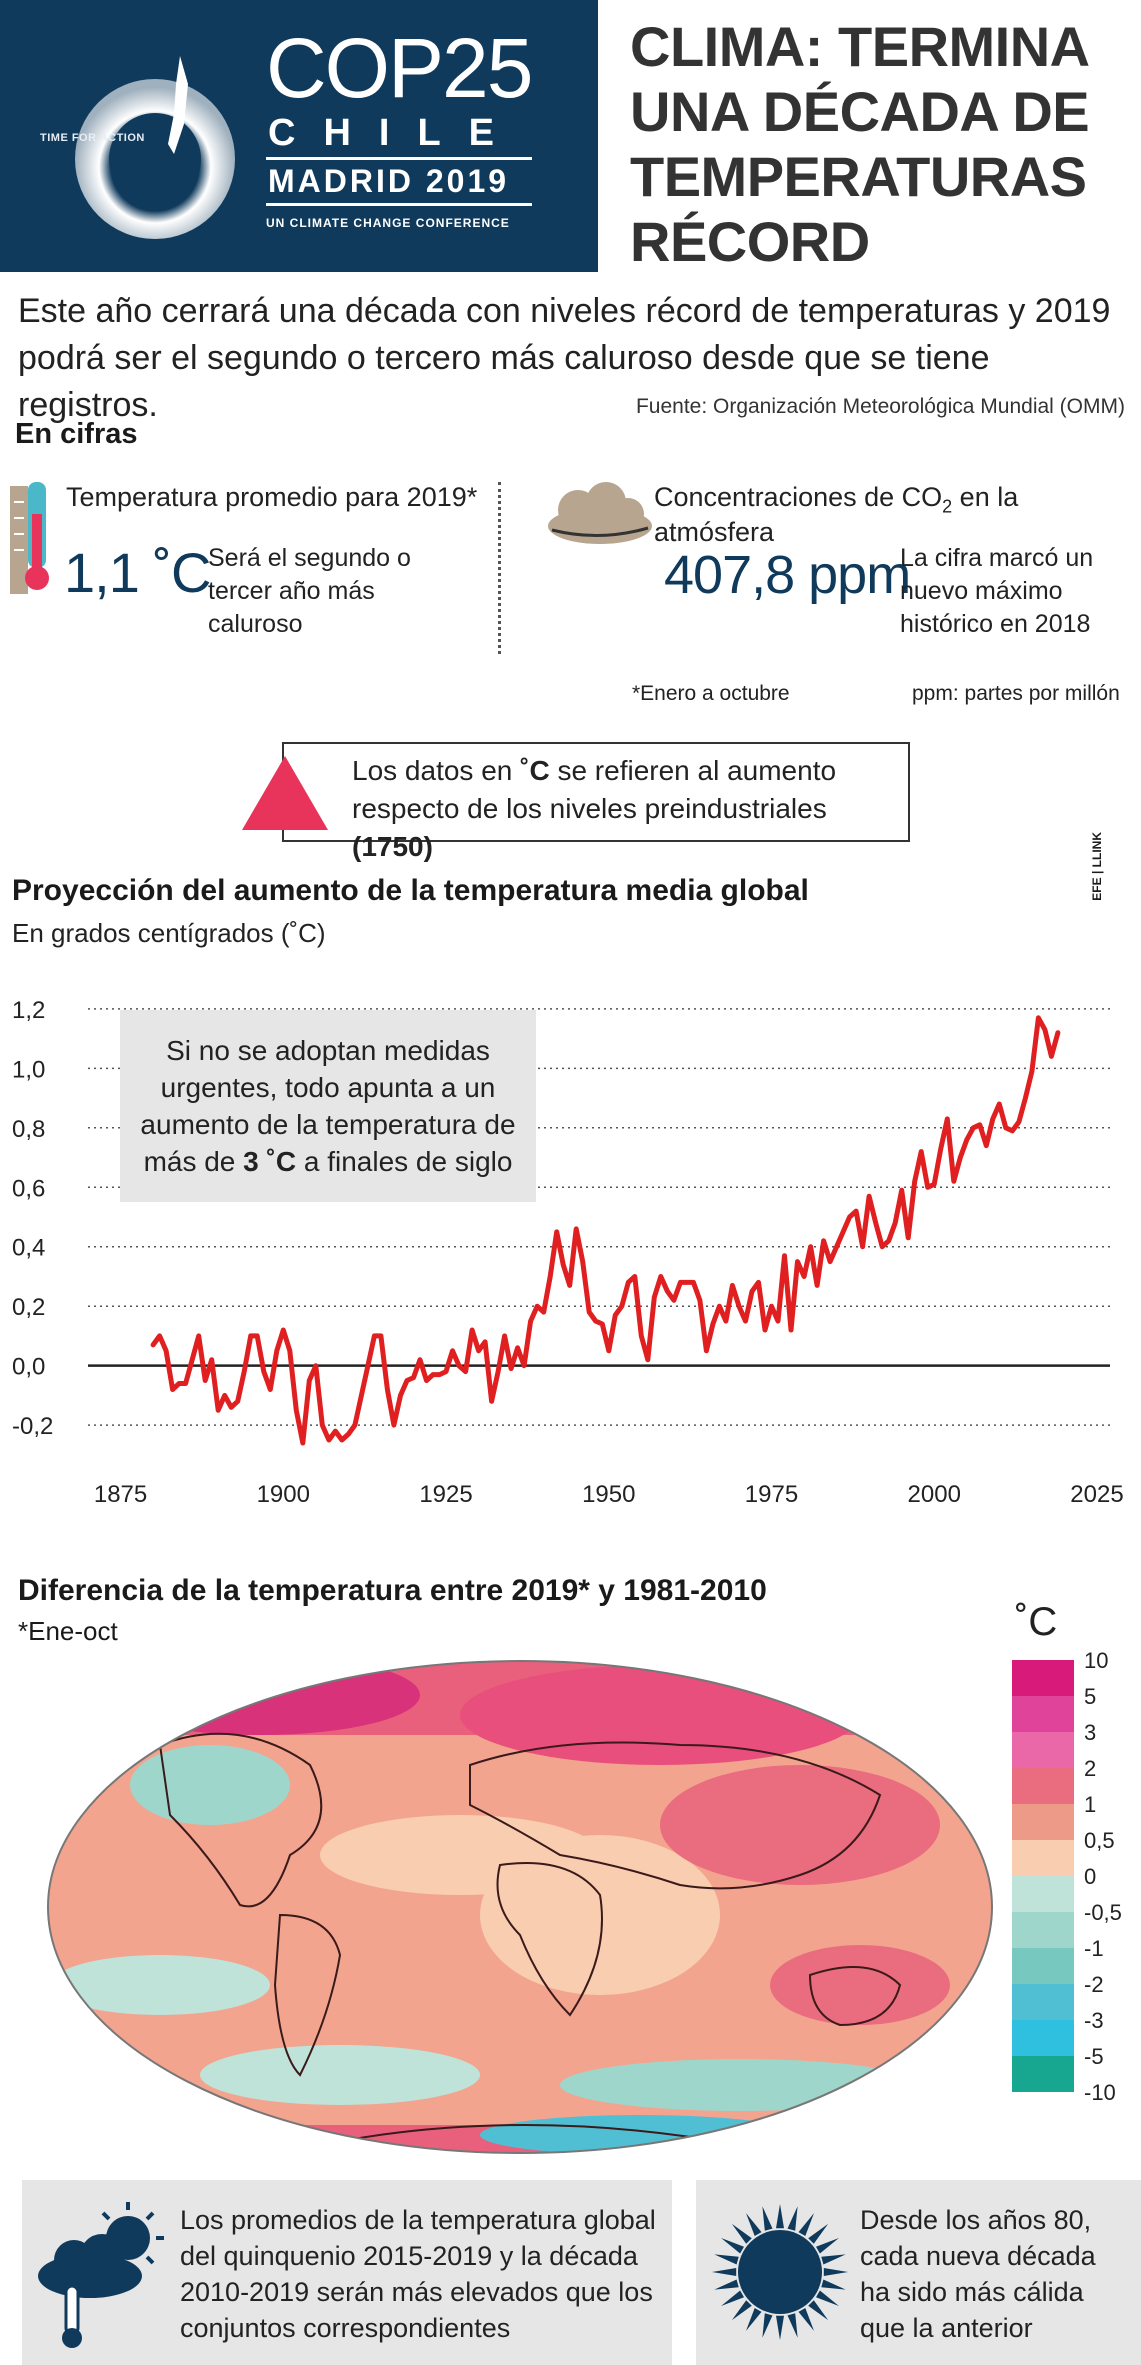 The width and height of the screenshot is (1141, 2365). What do you see at coordinates (1090, 1732) in the screenshot?
I see `legend-label: 3` at bounding box center [1090, 1732].